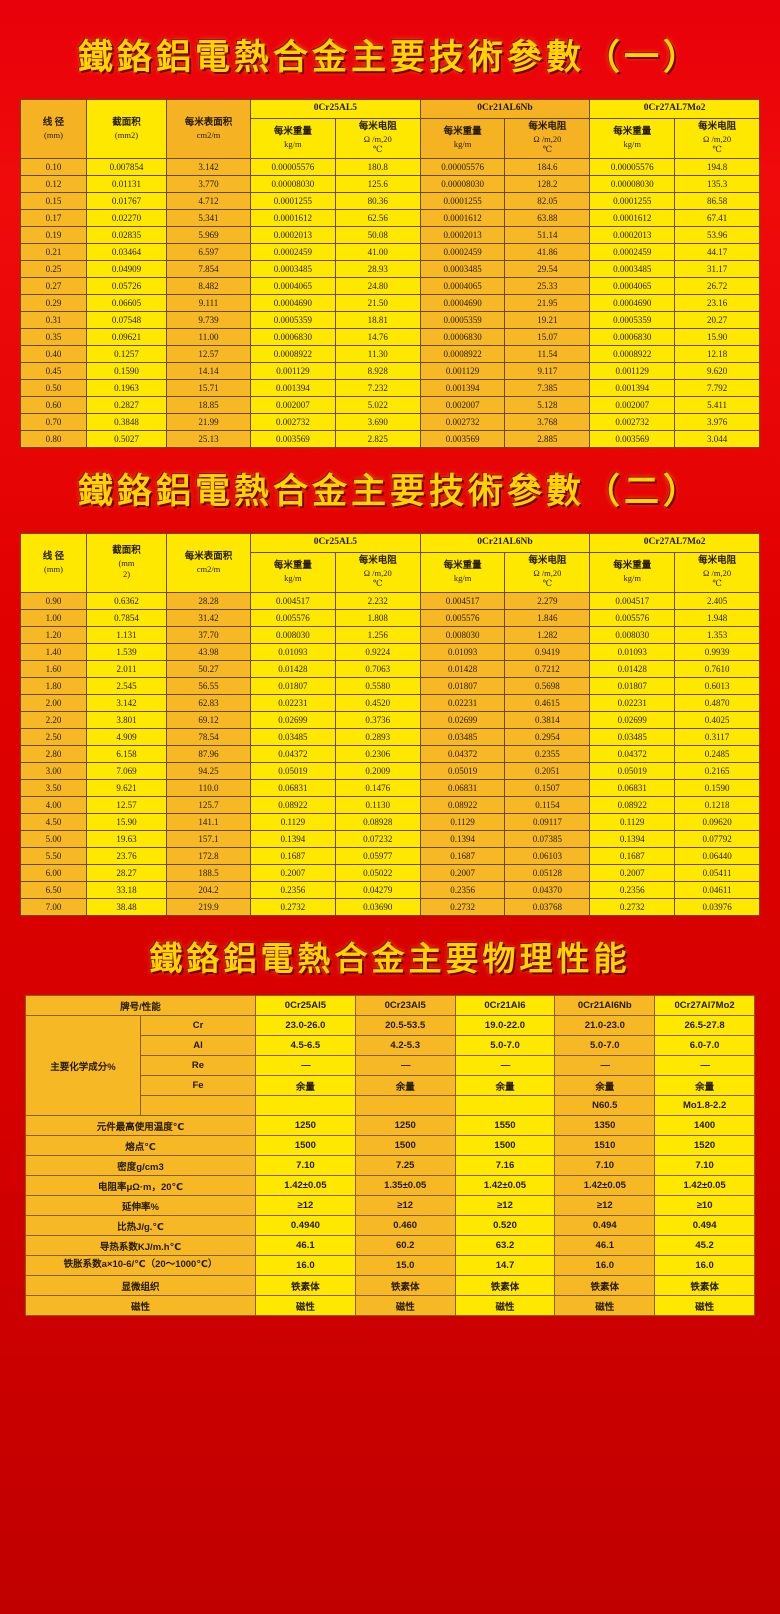  Describe the element at coordinates (126, 873) in the screenshot. I see `table-cell: 28.27` at that location.